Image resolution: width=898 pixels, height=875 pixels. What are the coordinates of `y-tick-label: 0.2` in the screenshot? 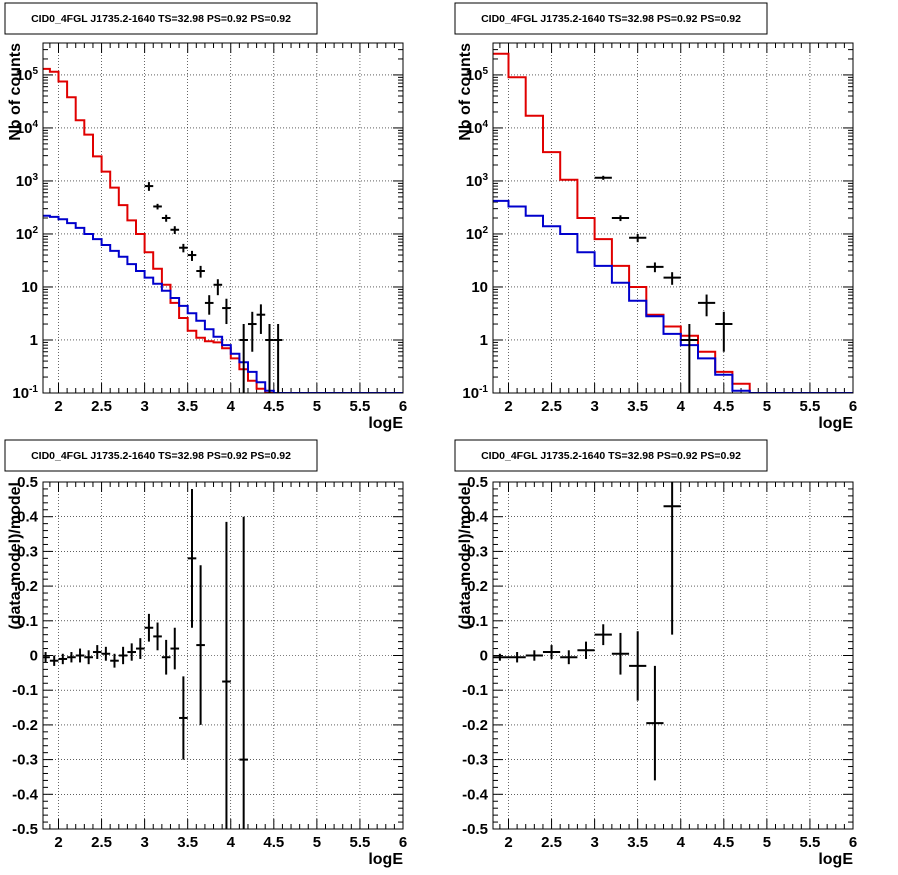 It's located at (477, 586).